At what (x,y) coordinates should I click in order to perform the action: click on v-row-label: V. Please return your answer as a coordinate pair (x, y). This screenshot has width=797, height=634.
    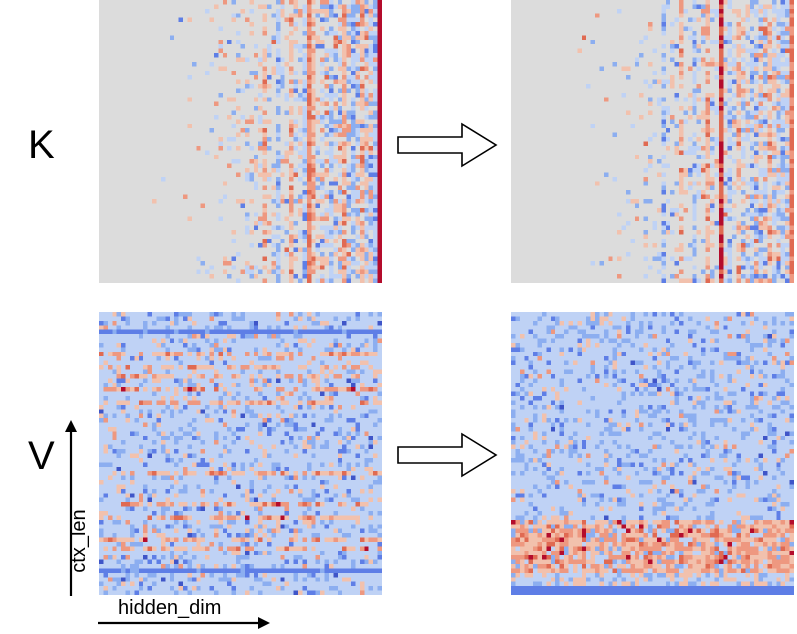
    Looking at the image, I should click on (41, 456).